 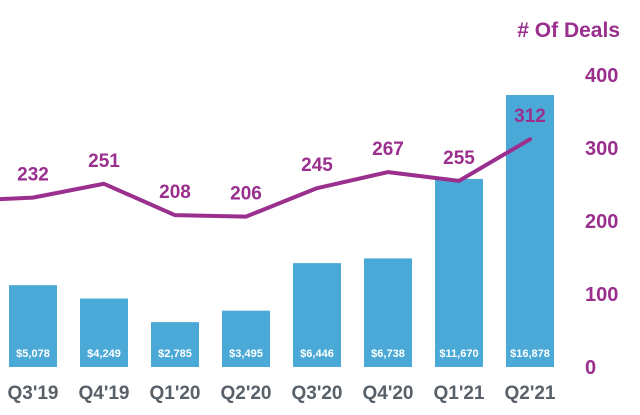 I want to click on y-tick-label: 100, so click(x=601, y=295).